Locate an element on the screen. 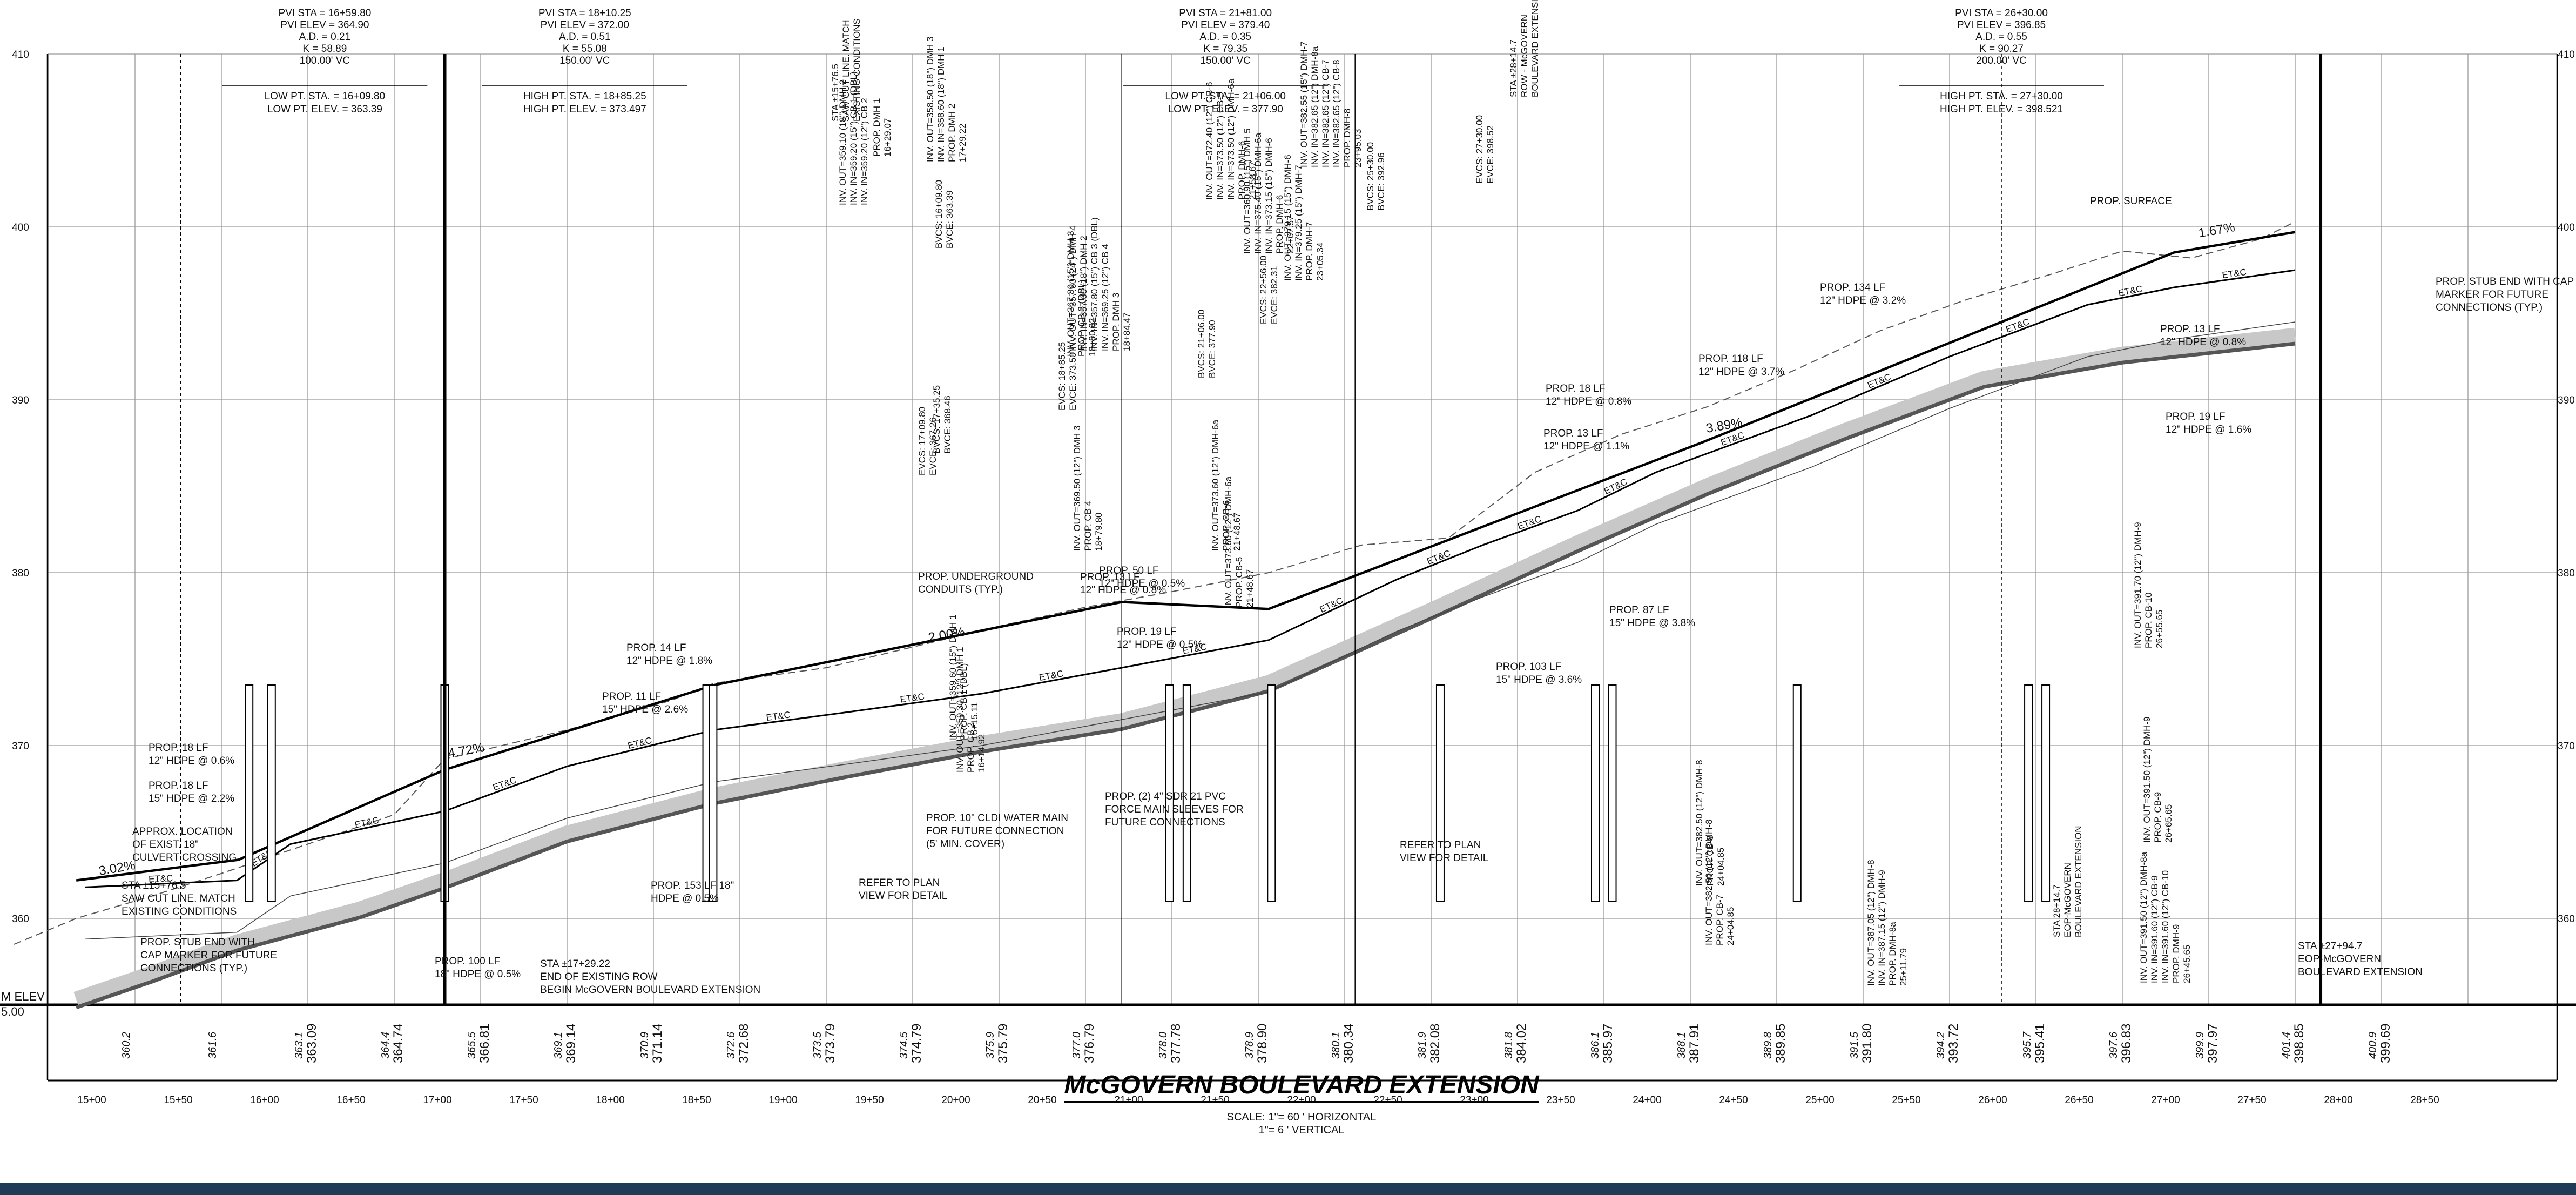 This screenshot has width=2576, height=1195. callout-note-line: CONDUITS (TYP.) is located at coordinates (960, 589).